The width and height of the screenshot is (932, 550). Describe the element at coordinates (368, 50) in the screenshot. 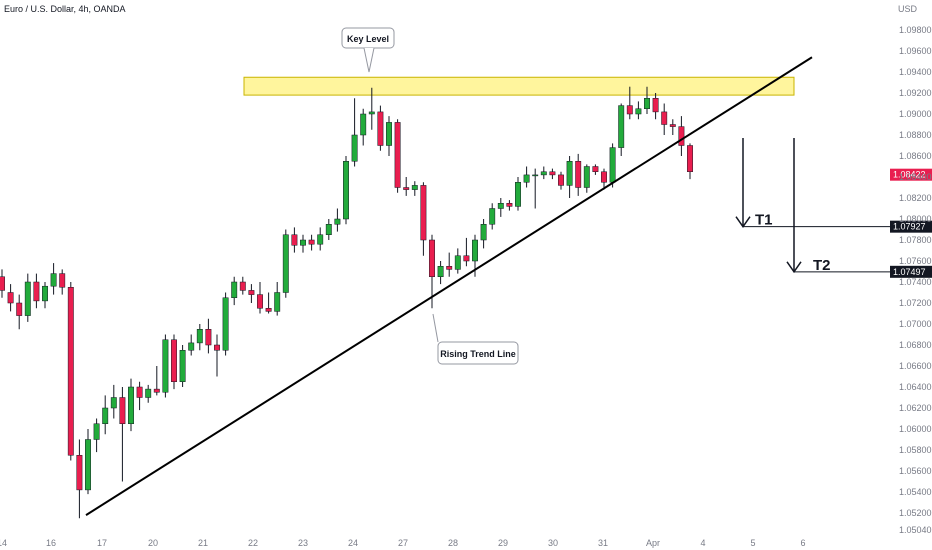

I see `key-level-callout: Key Level` at that location.